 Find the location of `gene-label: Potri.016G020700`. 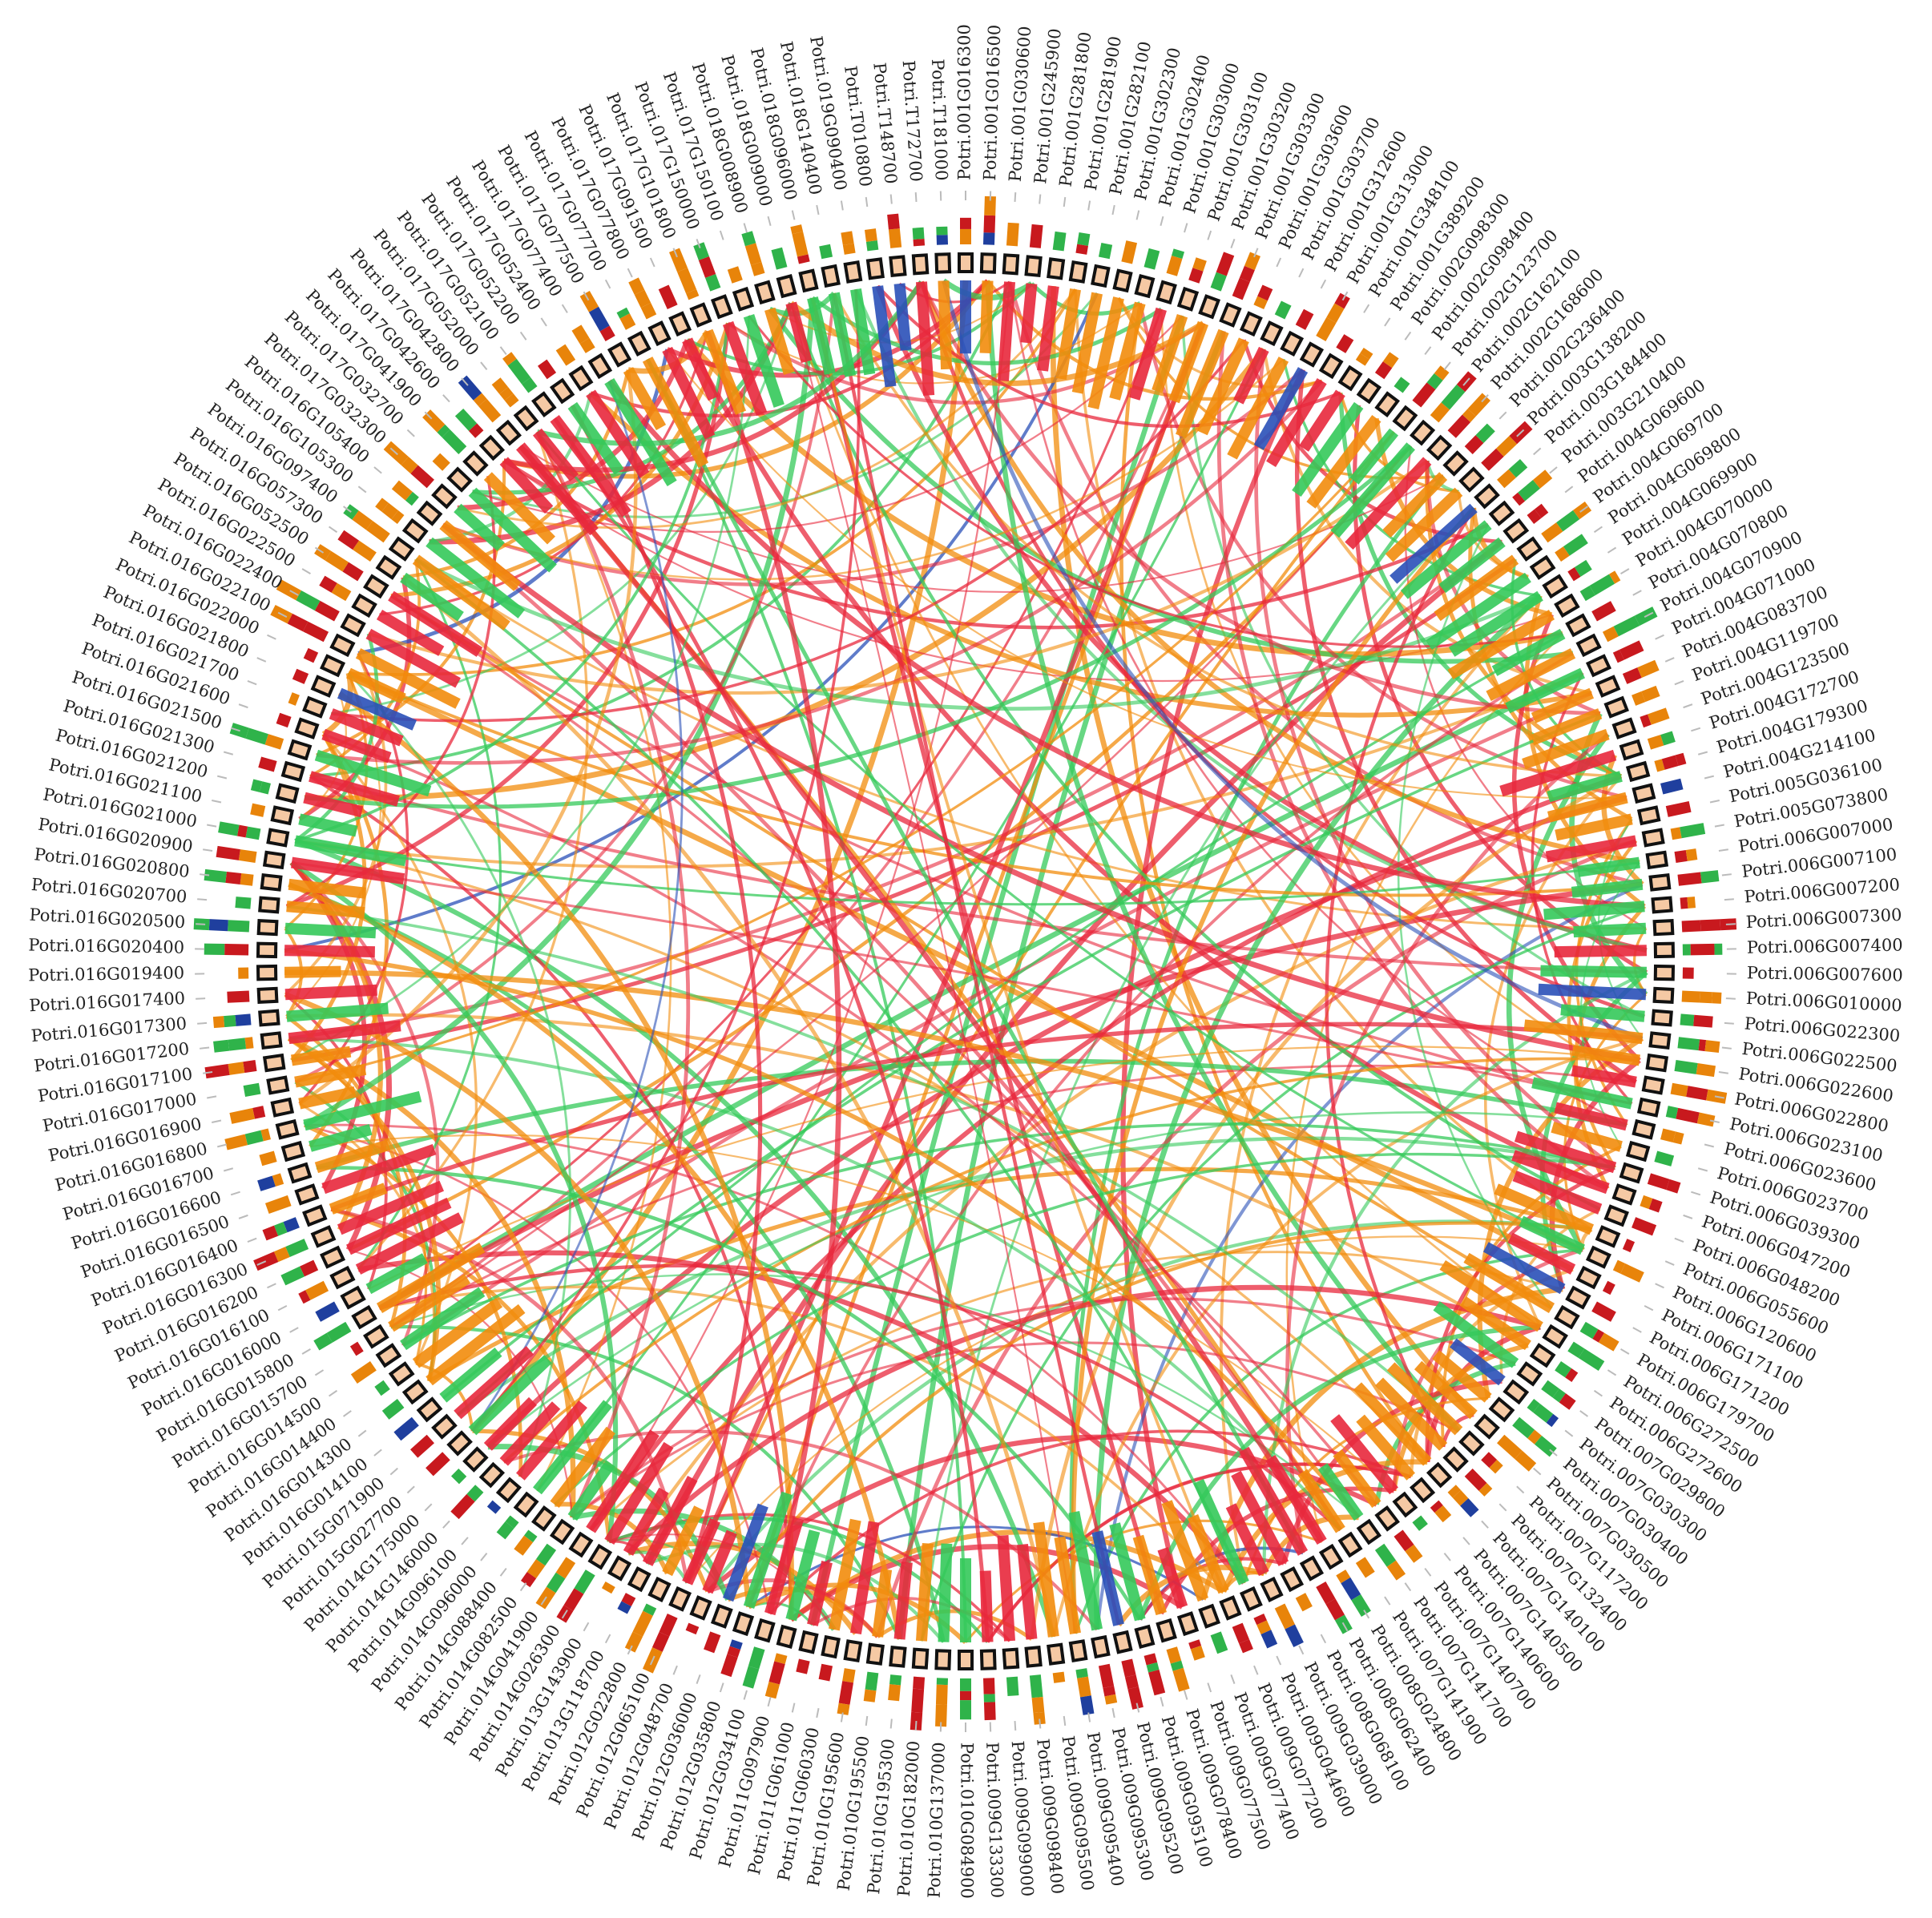

gene-label: Potri.016G020700 is located at coordinates (109, 891).